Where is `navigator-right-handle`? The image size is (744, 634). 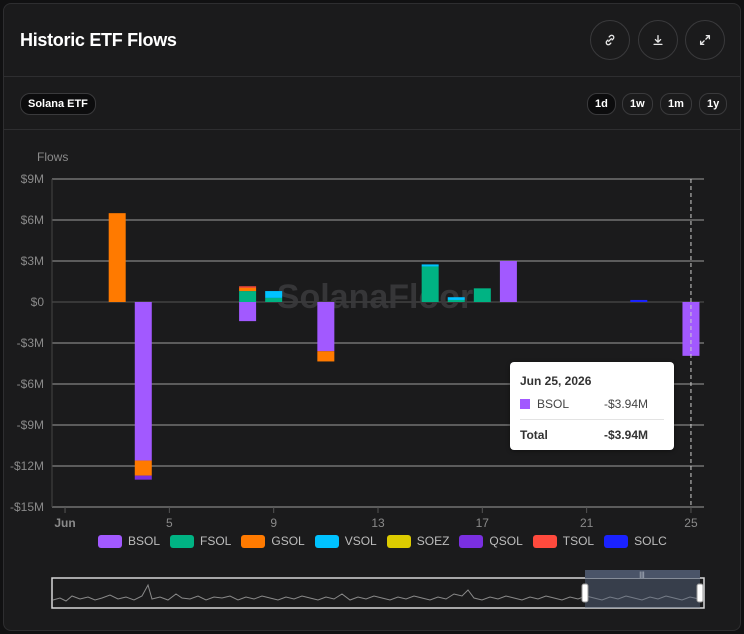 navigator-right-handle is located at coordinates (700, 593).